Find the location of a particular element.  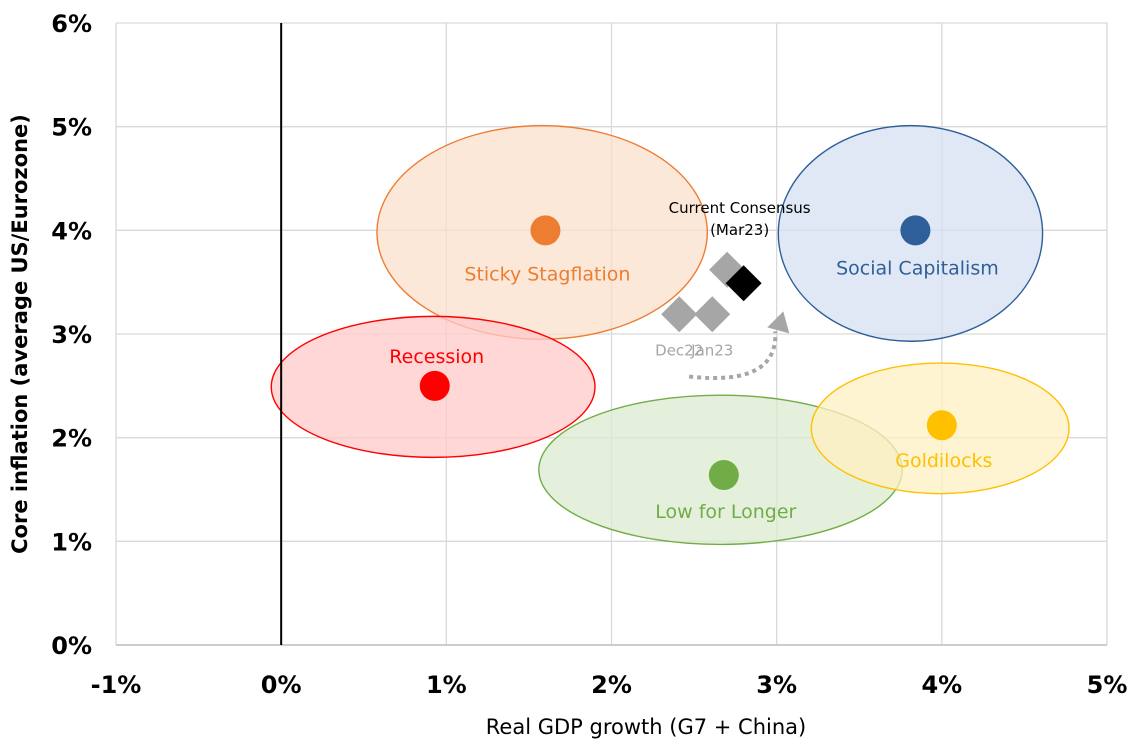

y-axis-label: Core inflation (average US/Eurozone) is located at coordinates (20, 334).